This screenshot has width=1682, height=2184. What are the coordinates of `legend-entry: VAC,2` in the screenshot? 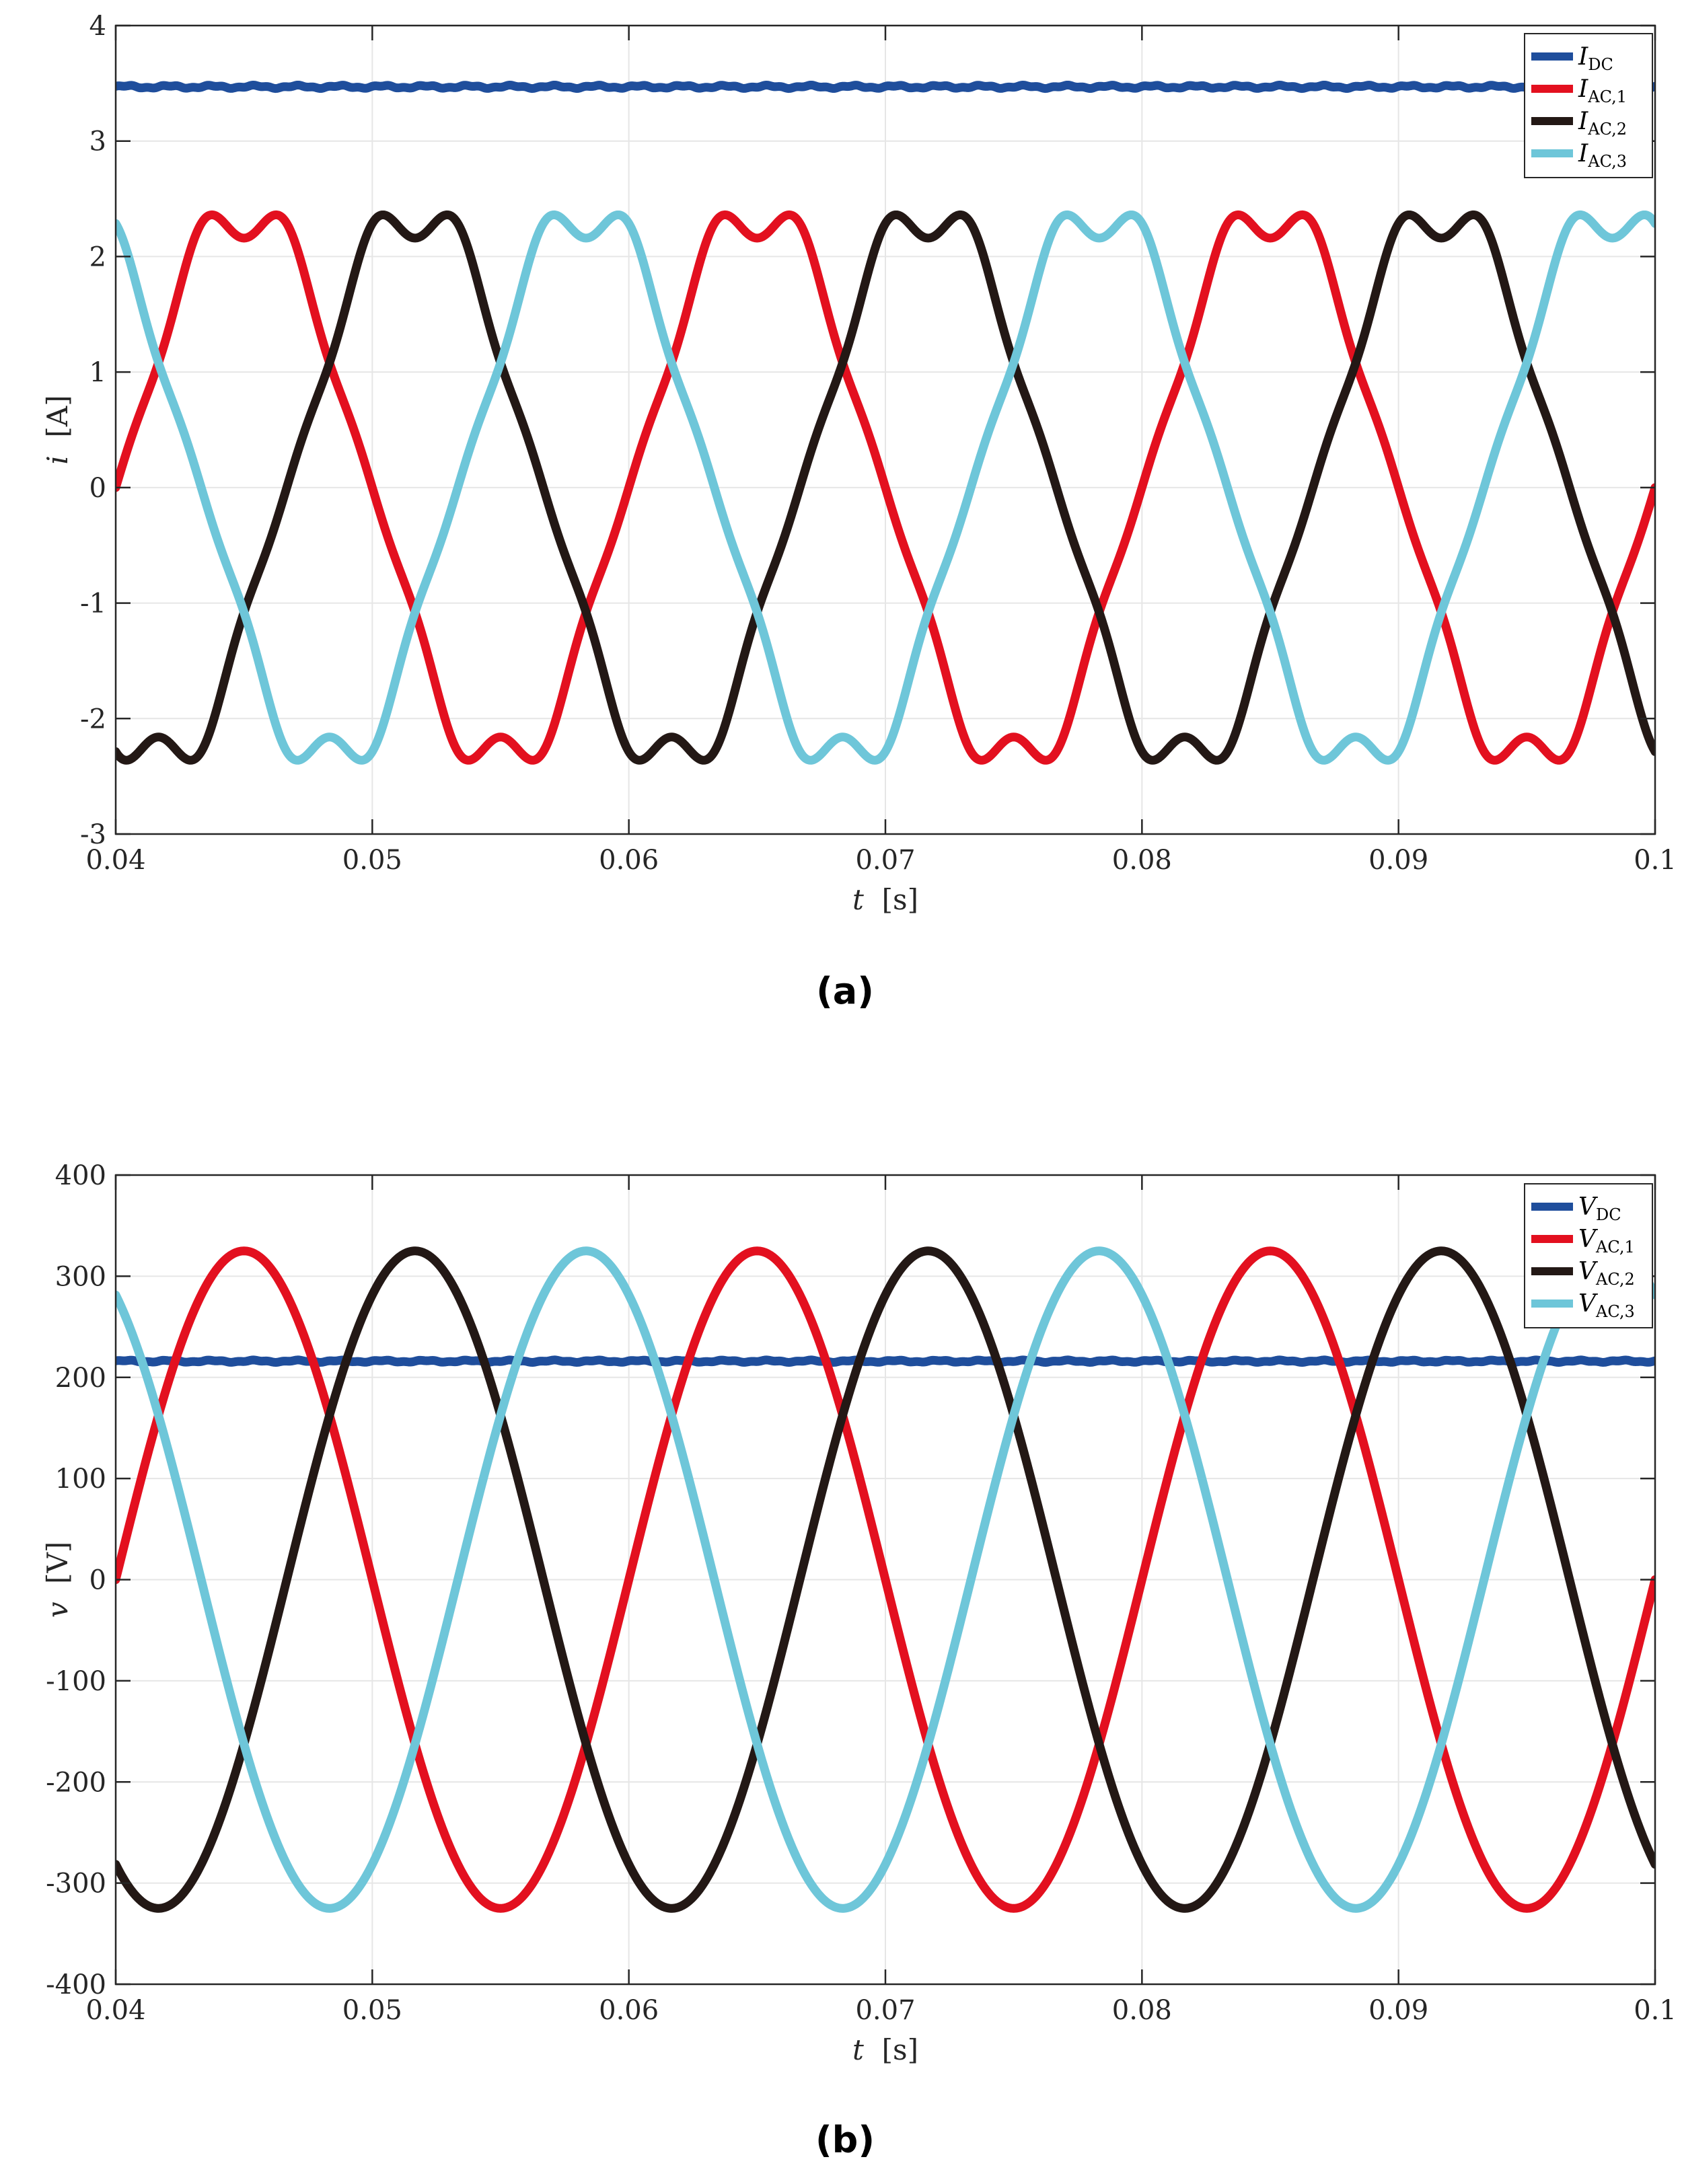 It's located at (1606, 1273).